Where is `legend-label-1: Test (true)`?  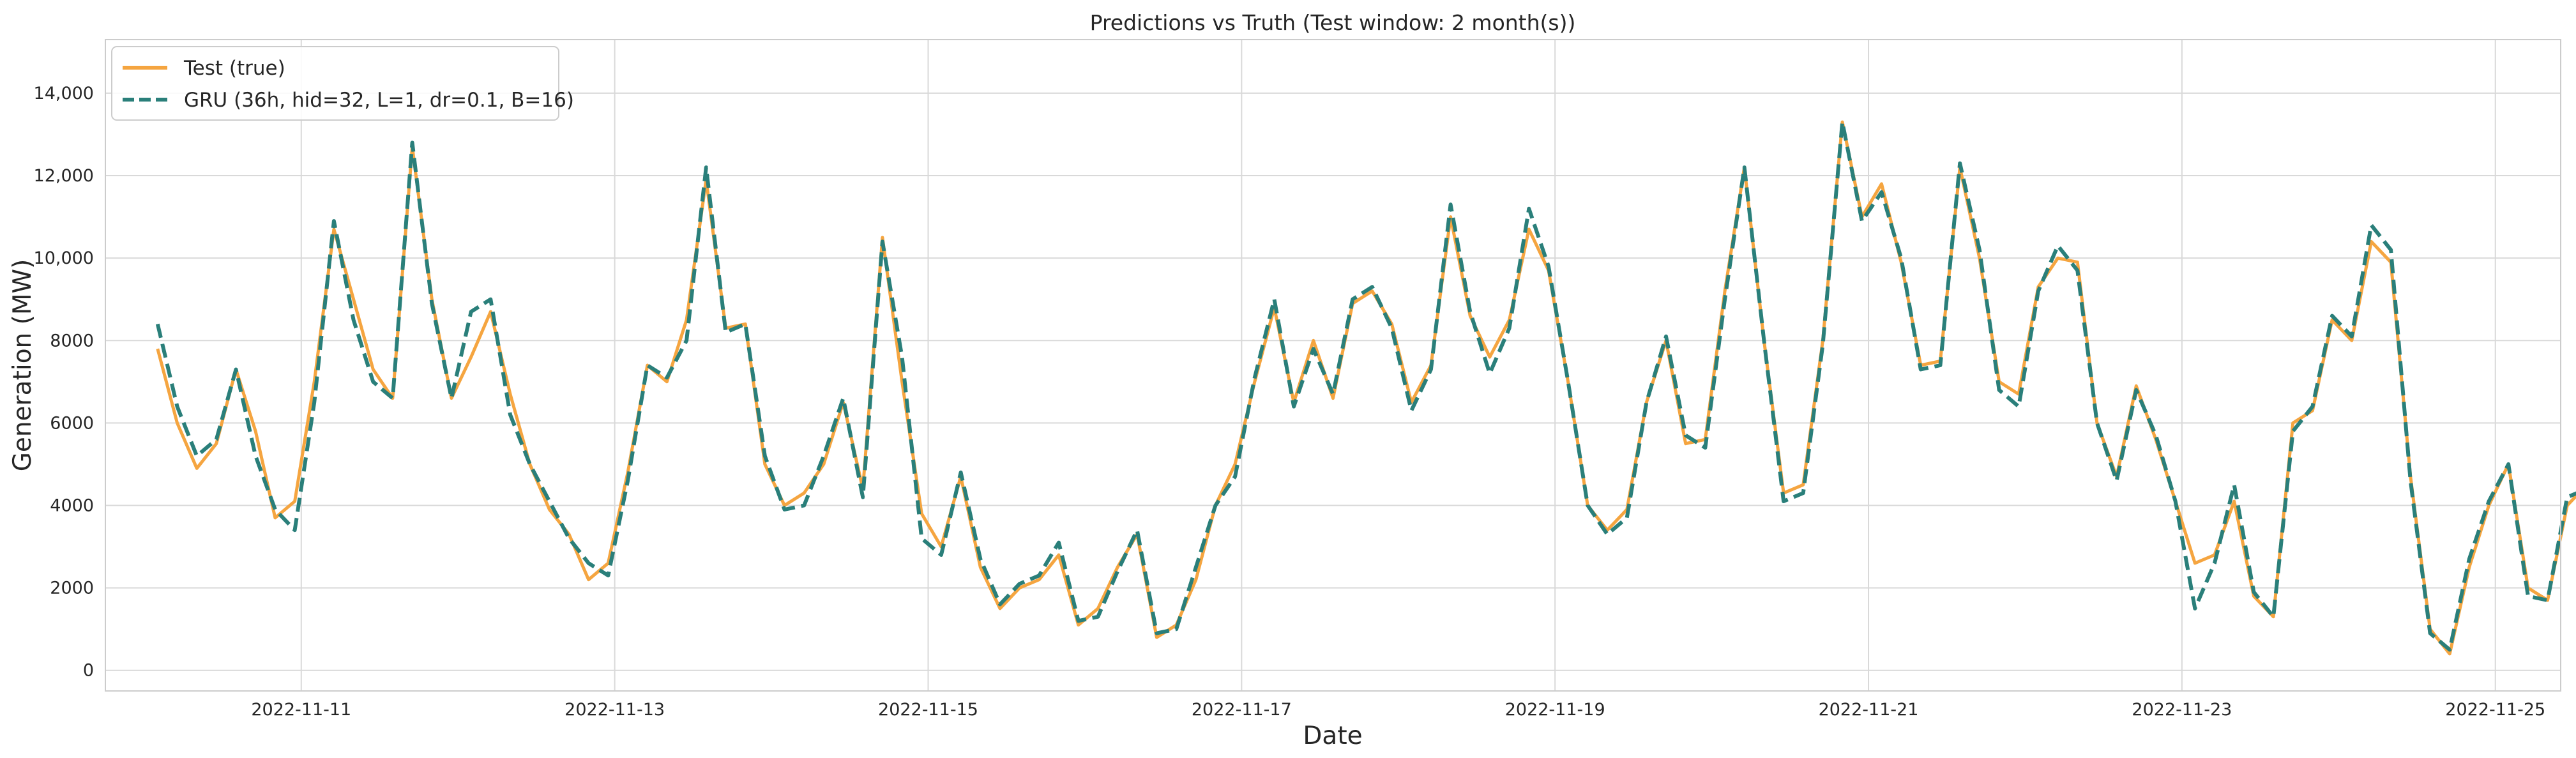
legend-label-1: Test (true) is located at coordinates (234, 68).